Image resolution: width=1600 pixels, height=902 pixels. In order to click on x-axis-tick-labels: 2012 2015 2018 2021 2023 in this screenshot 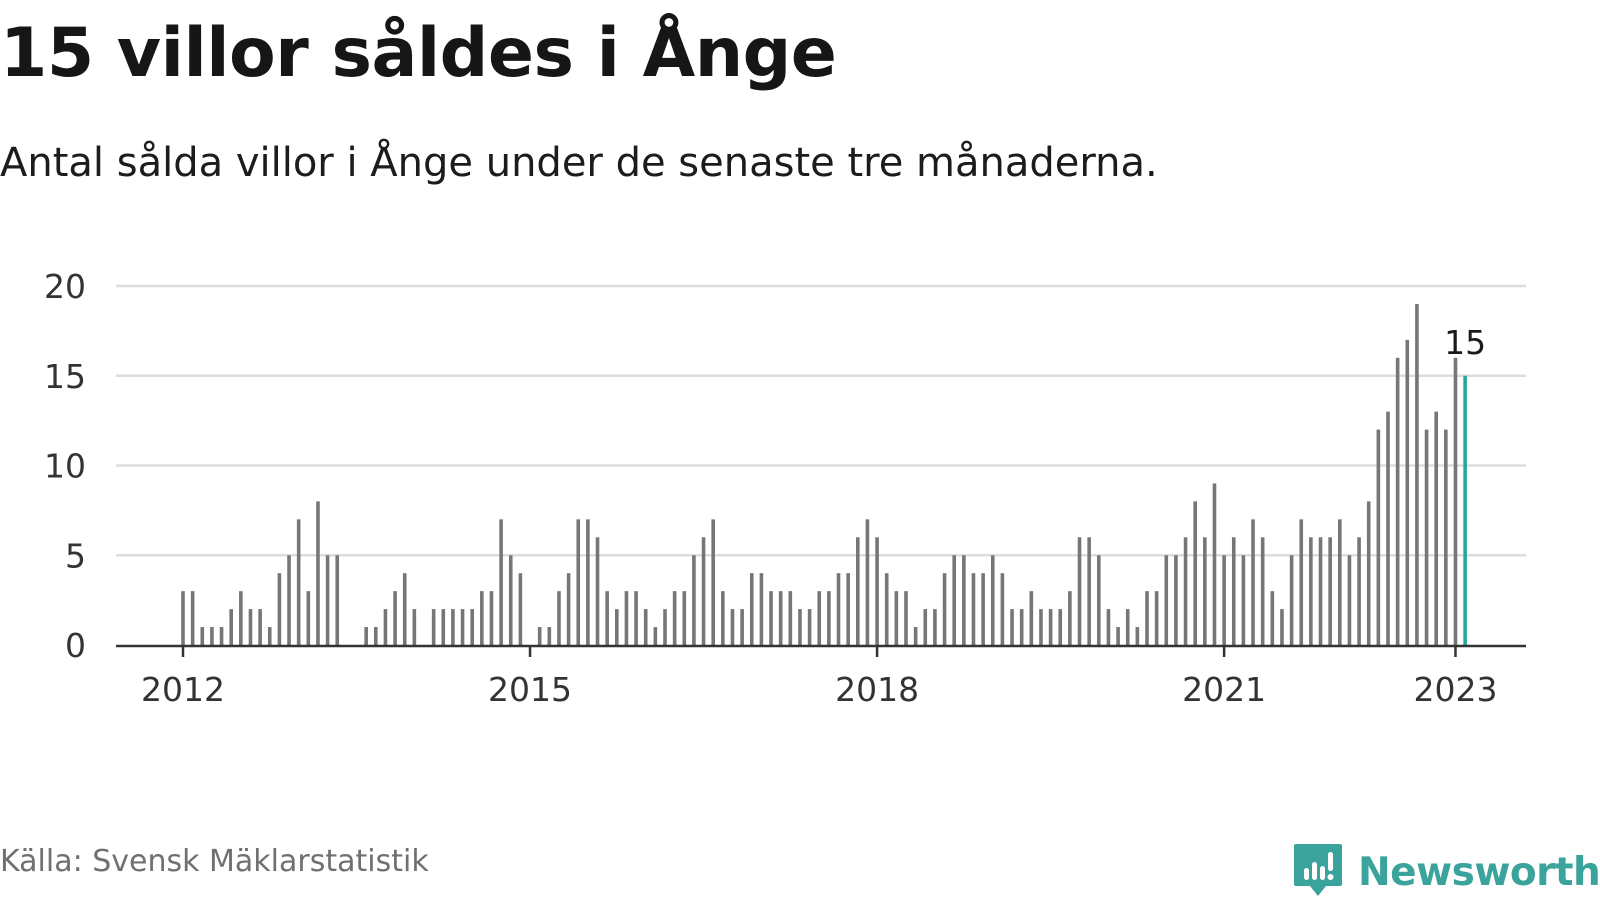, I will do `click(819, 677)`.